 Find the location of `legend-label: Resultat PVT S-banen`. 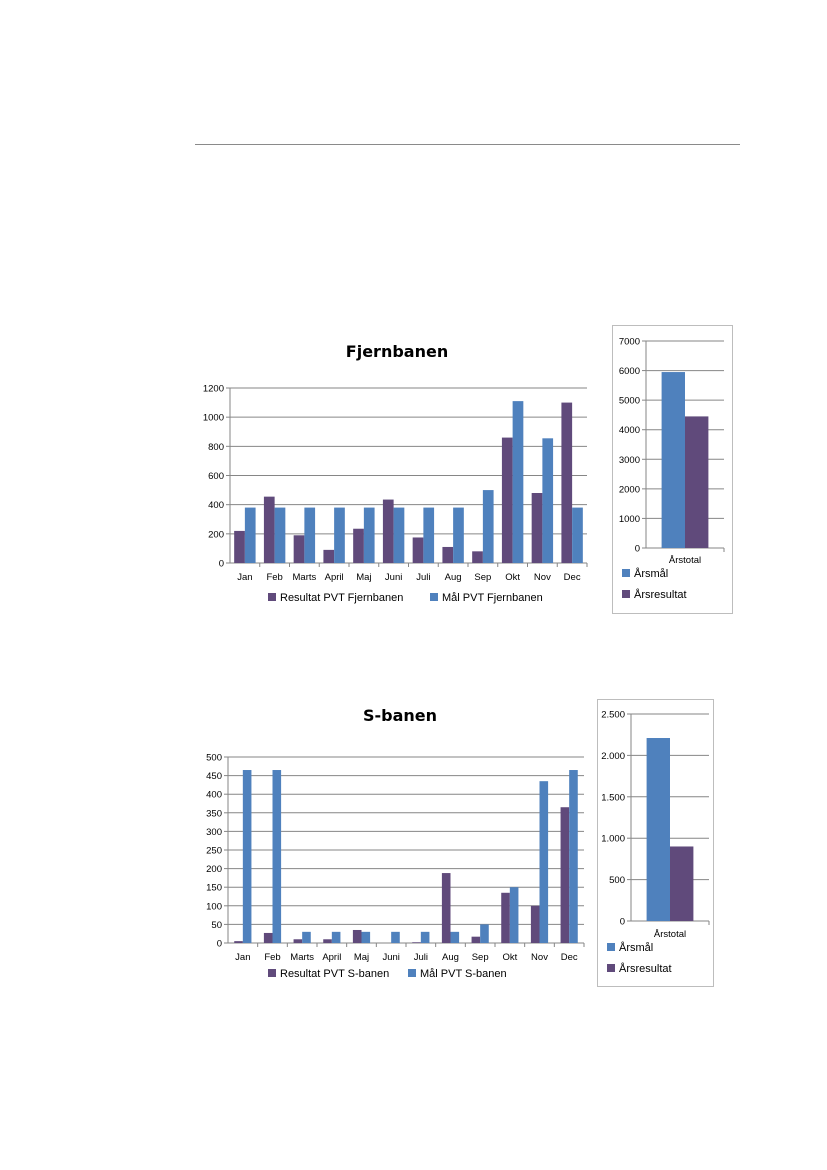

legend-label: Resultat PVT S-banen is located at coordinates (334, 974).